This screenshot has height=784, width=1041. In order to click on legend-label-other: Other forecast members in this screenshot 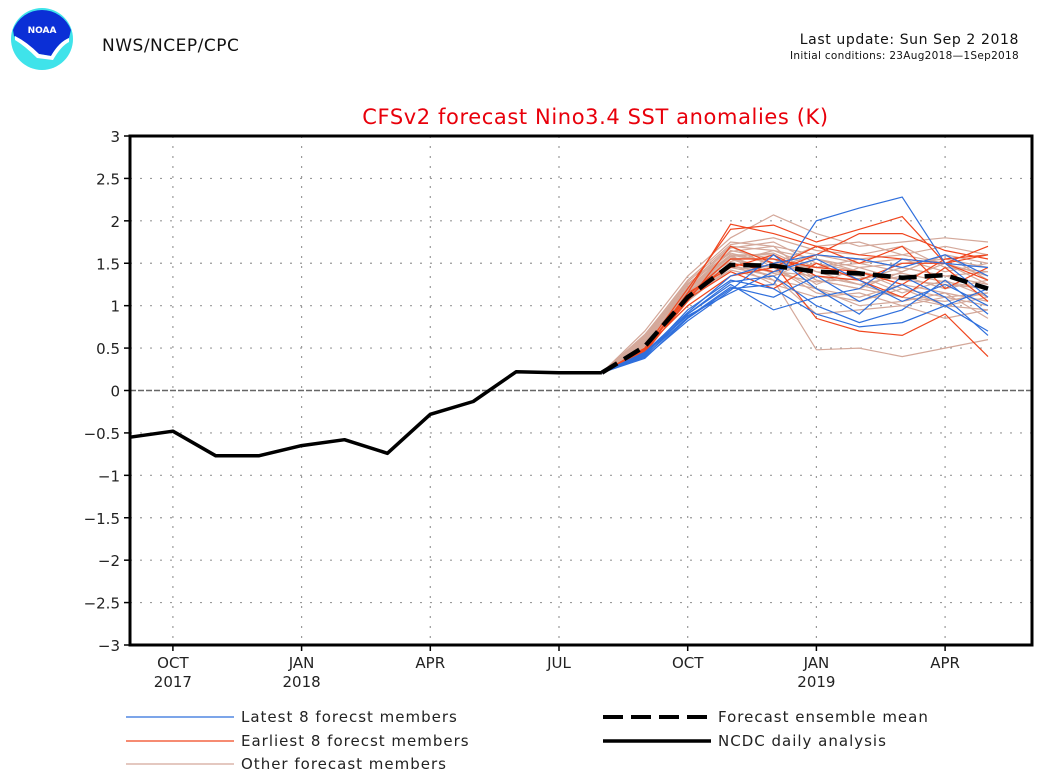, I will do `click(344, 764)`.